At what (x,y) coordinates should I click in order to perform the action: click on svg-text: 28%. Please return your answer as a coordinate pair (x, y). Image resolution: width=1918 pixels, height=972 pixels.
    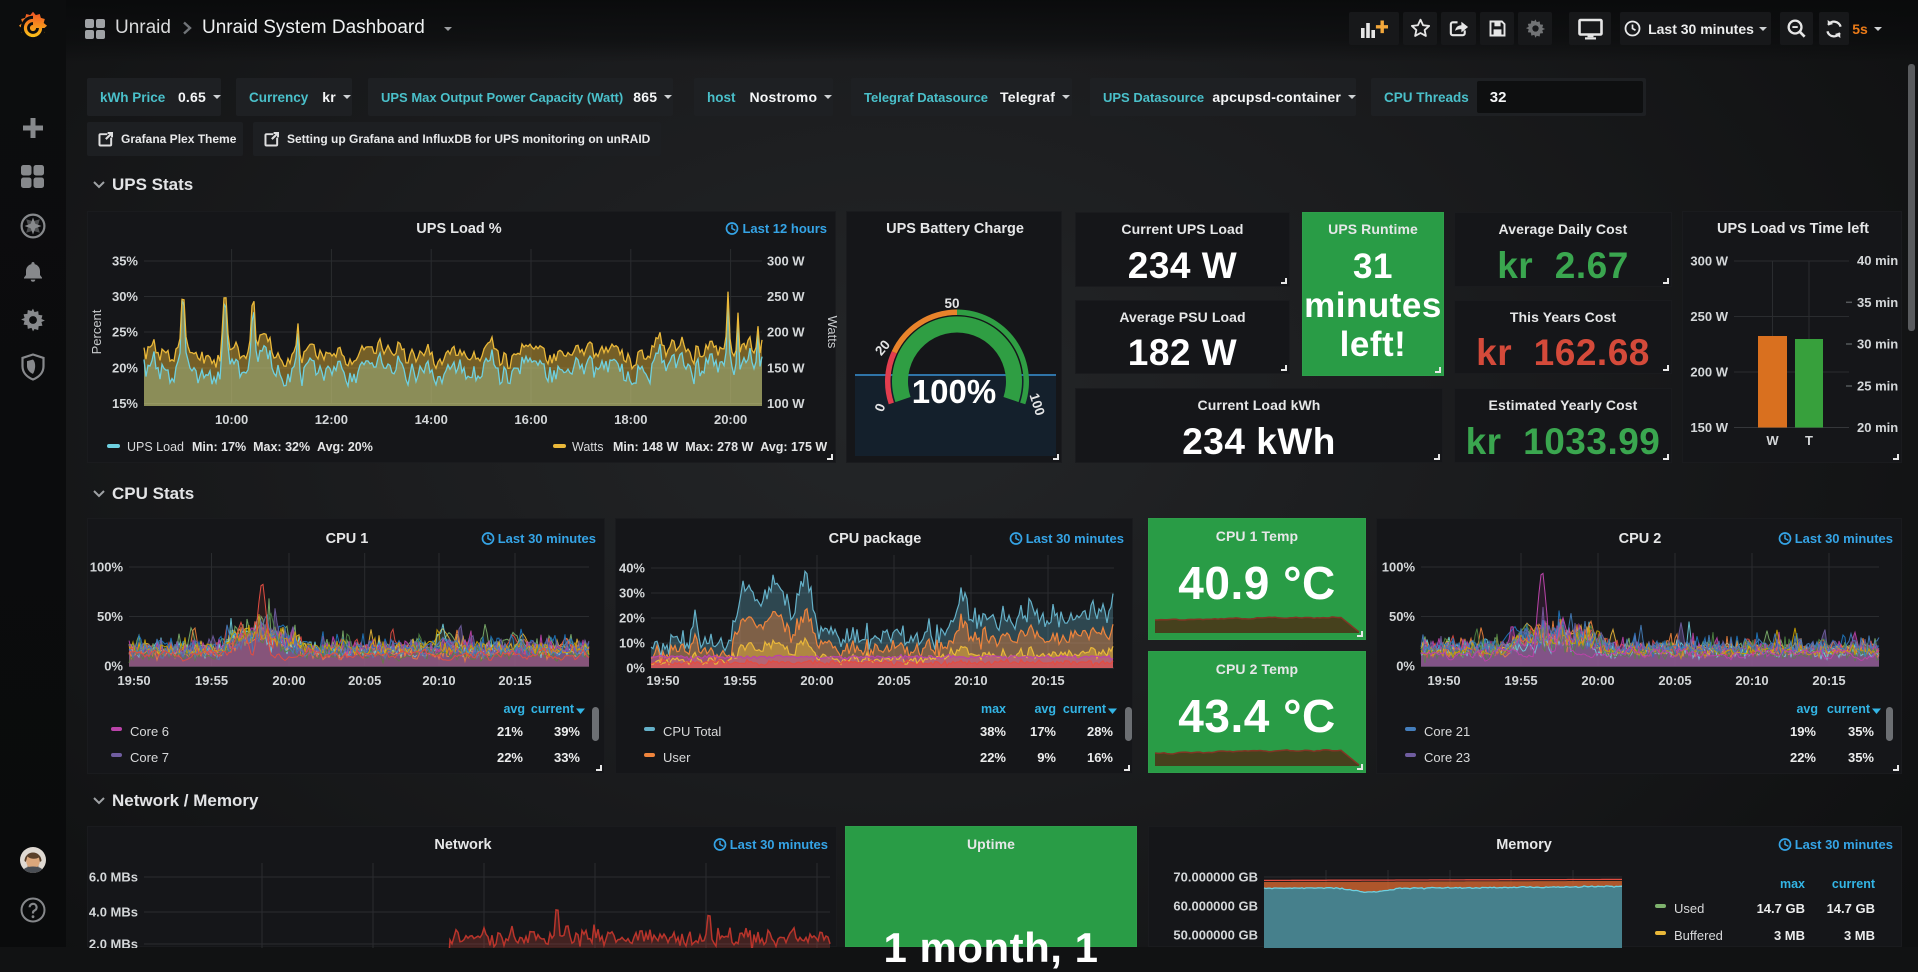
    Looking at the image, I should click on (1100, 731).